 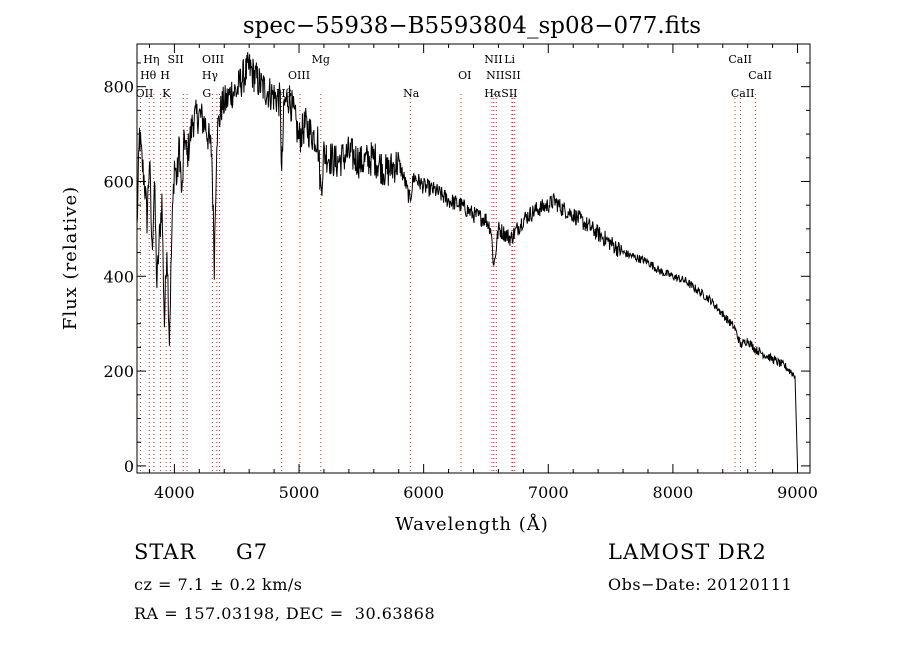 I want to click on line-label-12: NIISII, so click(x=503, y=75).